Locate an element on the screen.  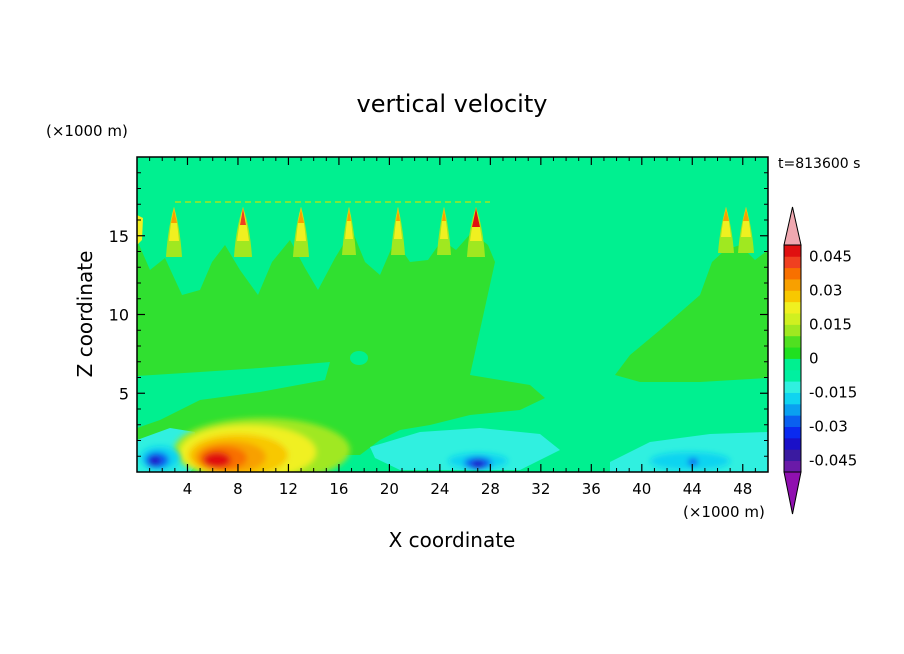
x-tick-label: 12 is located at coordinates (288, 489).